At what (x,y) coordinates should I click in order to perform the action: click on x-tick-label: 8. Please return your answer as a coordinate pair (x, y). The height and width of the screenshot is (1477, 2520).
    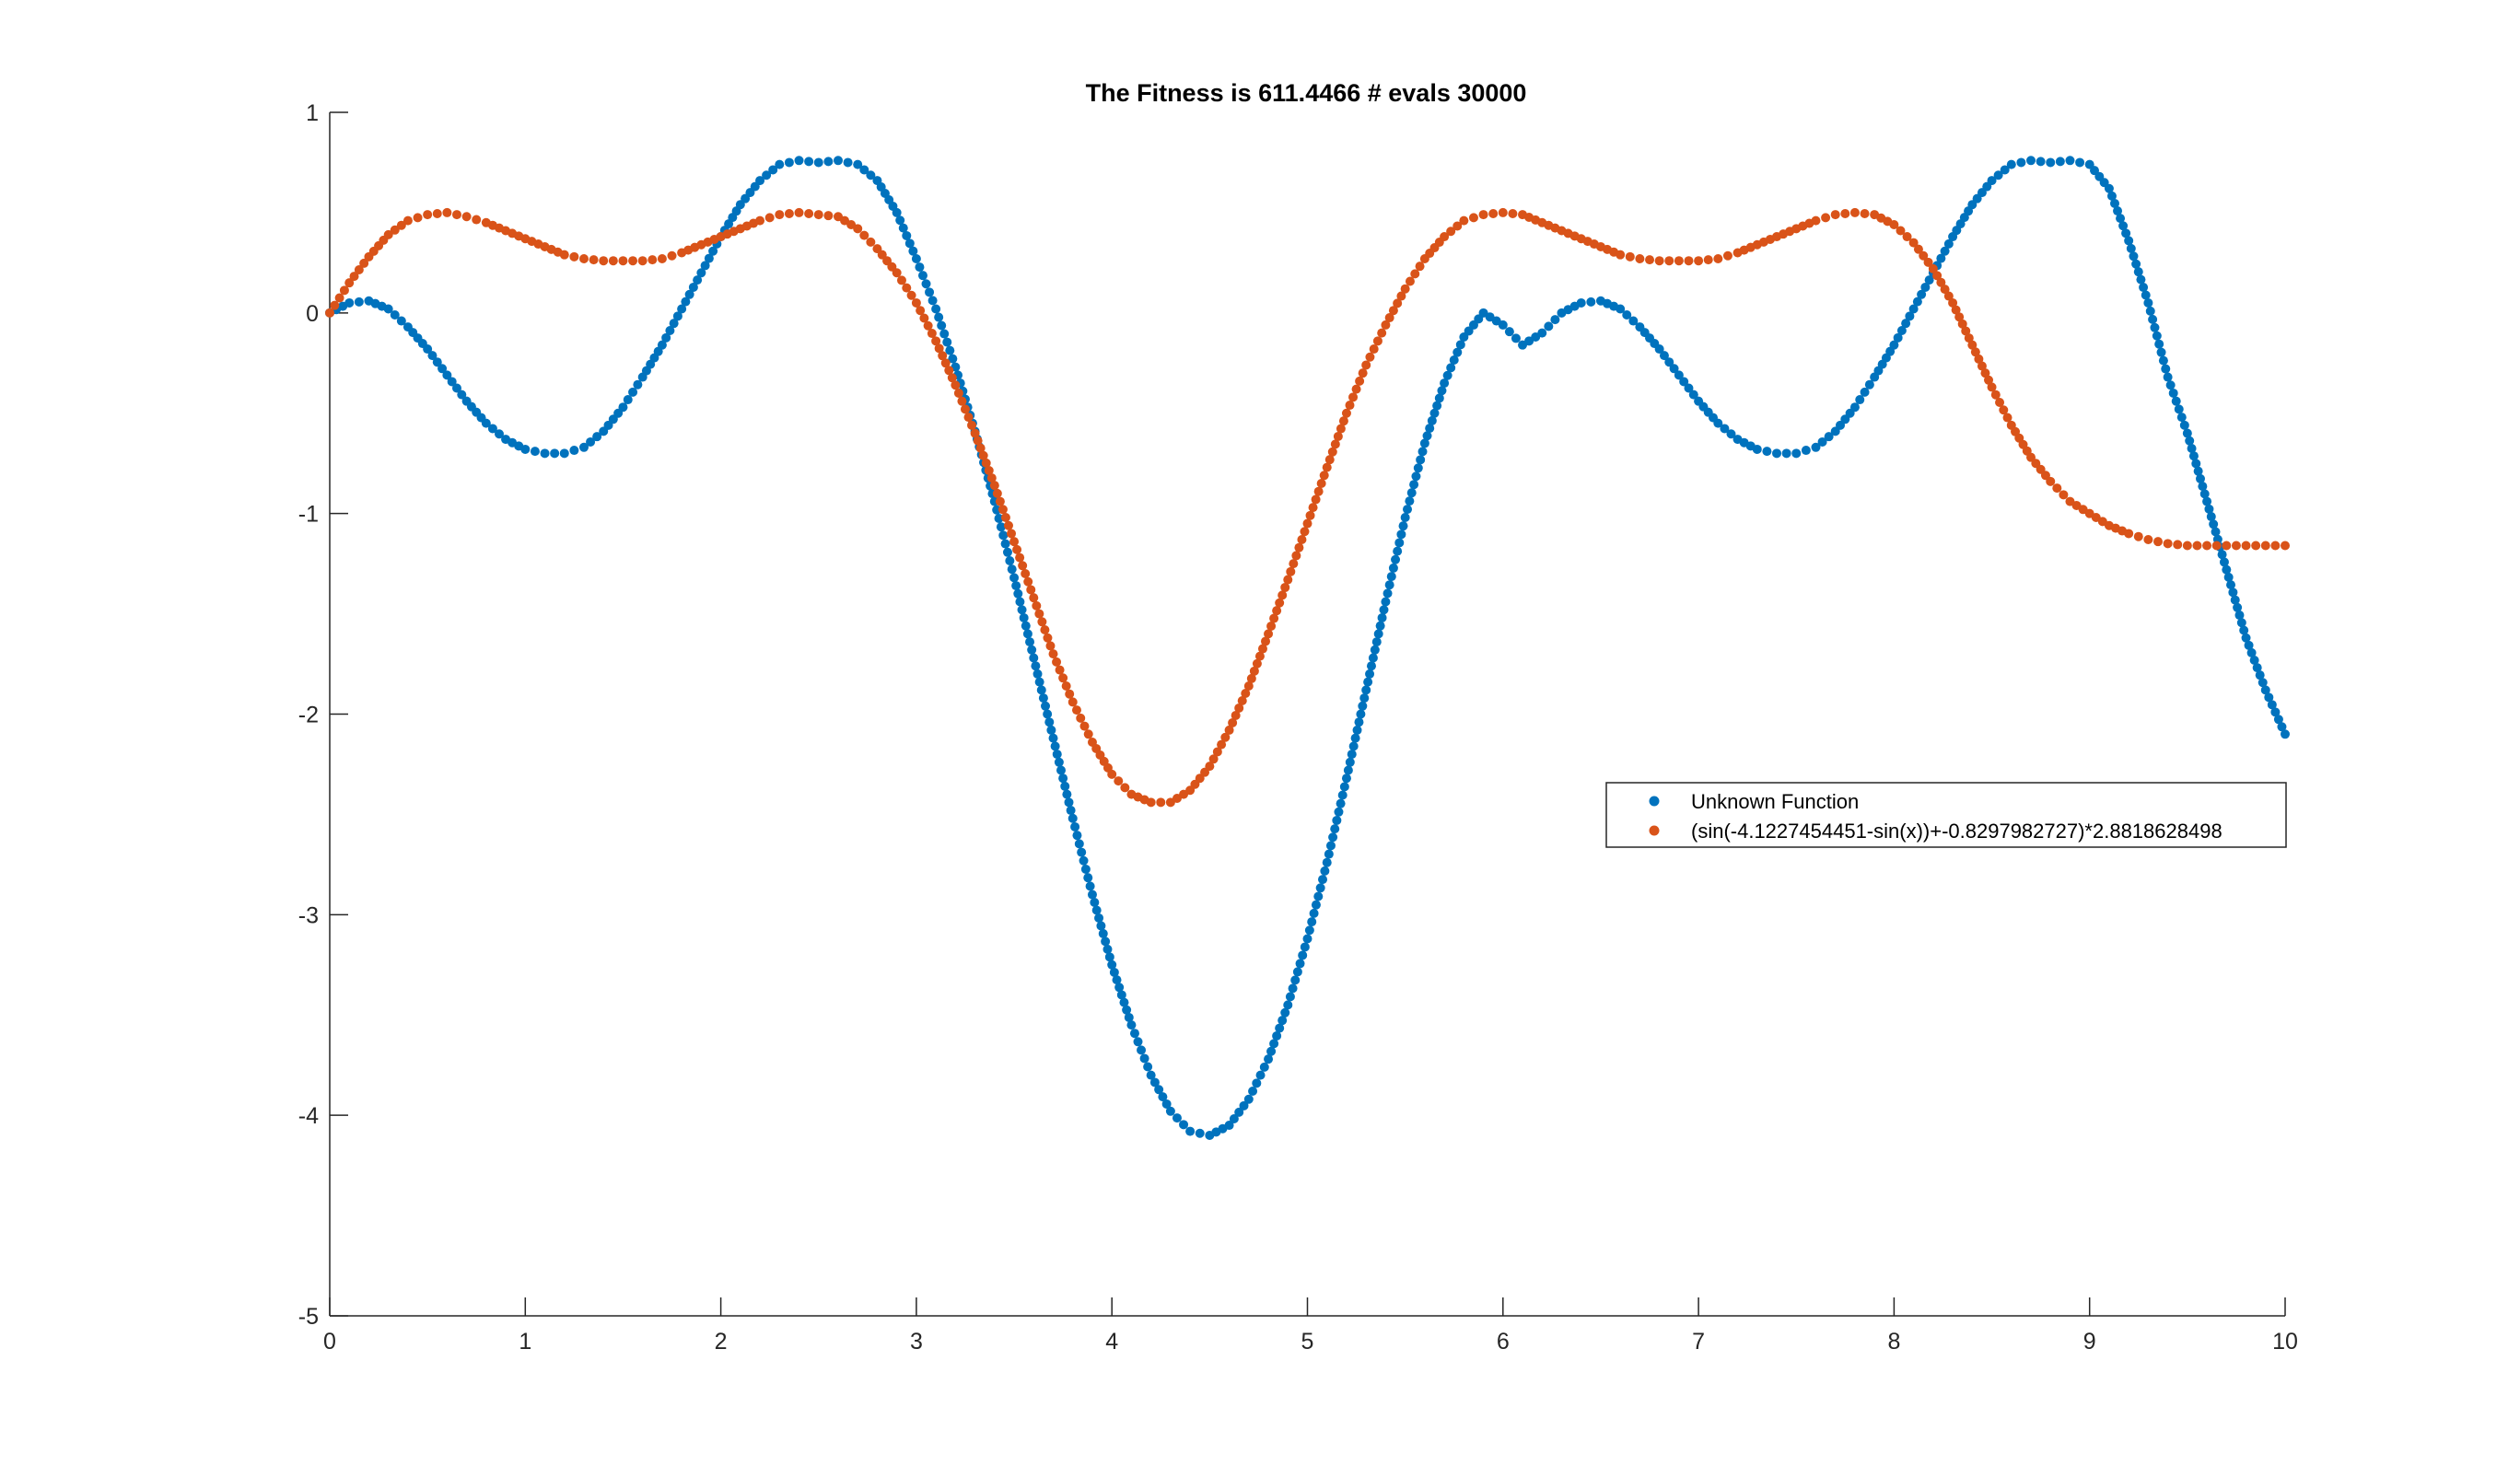
    Looking at the image, I should click on (1893, 1342).